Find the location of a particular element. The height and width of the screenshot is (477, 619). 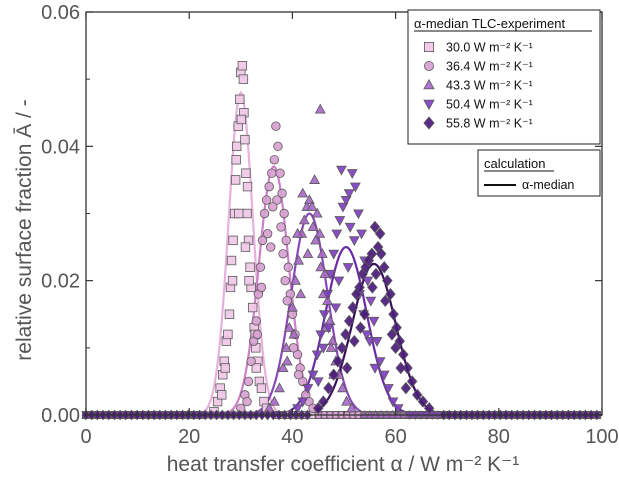

legend-calculation-title: calculation is located at coordinates (514, 163).